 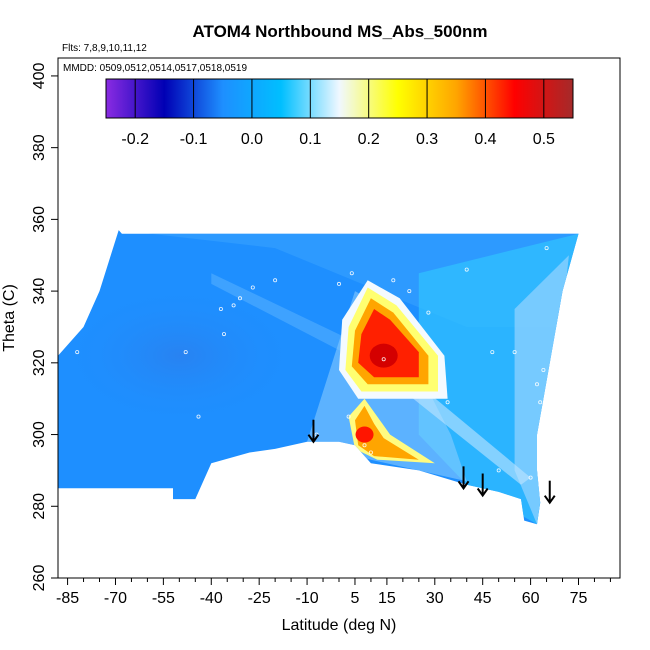 I want to click on hotspot2-orange, so click(x=387, y=432).